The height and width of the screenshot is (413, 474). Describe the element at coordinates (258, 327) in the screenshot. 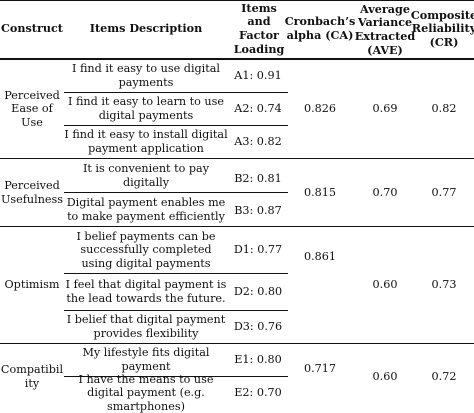

I see `item-loading: D3: 0.76` at that location.